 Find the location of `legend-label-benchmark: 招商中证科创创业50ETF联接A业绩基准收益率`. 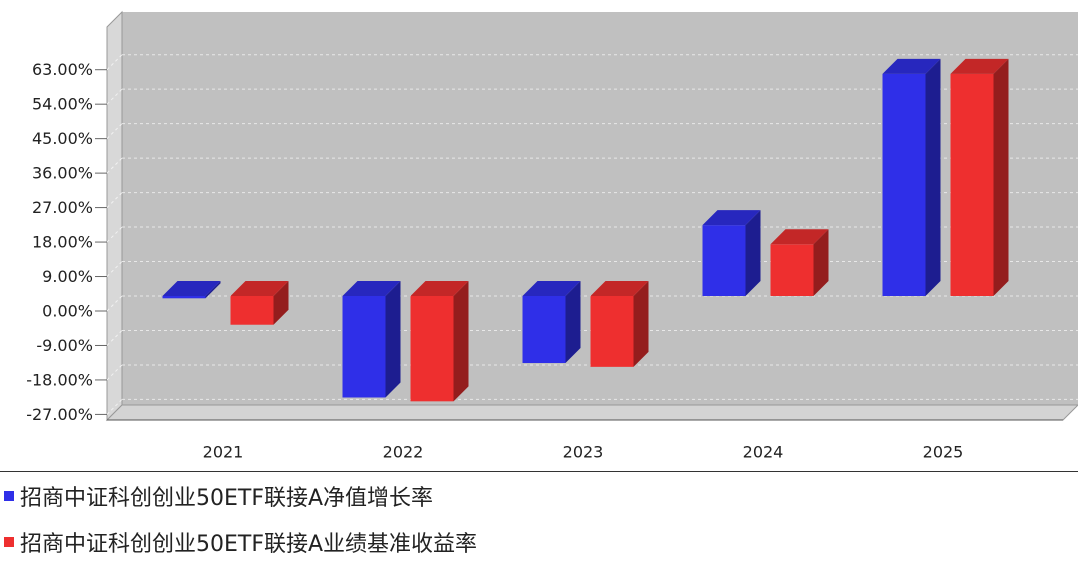

legend-label-benchmark: 招商中证科创创业50ETF联接A业绩基准收益率 is located at coordinates (249, 544).